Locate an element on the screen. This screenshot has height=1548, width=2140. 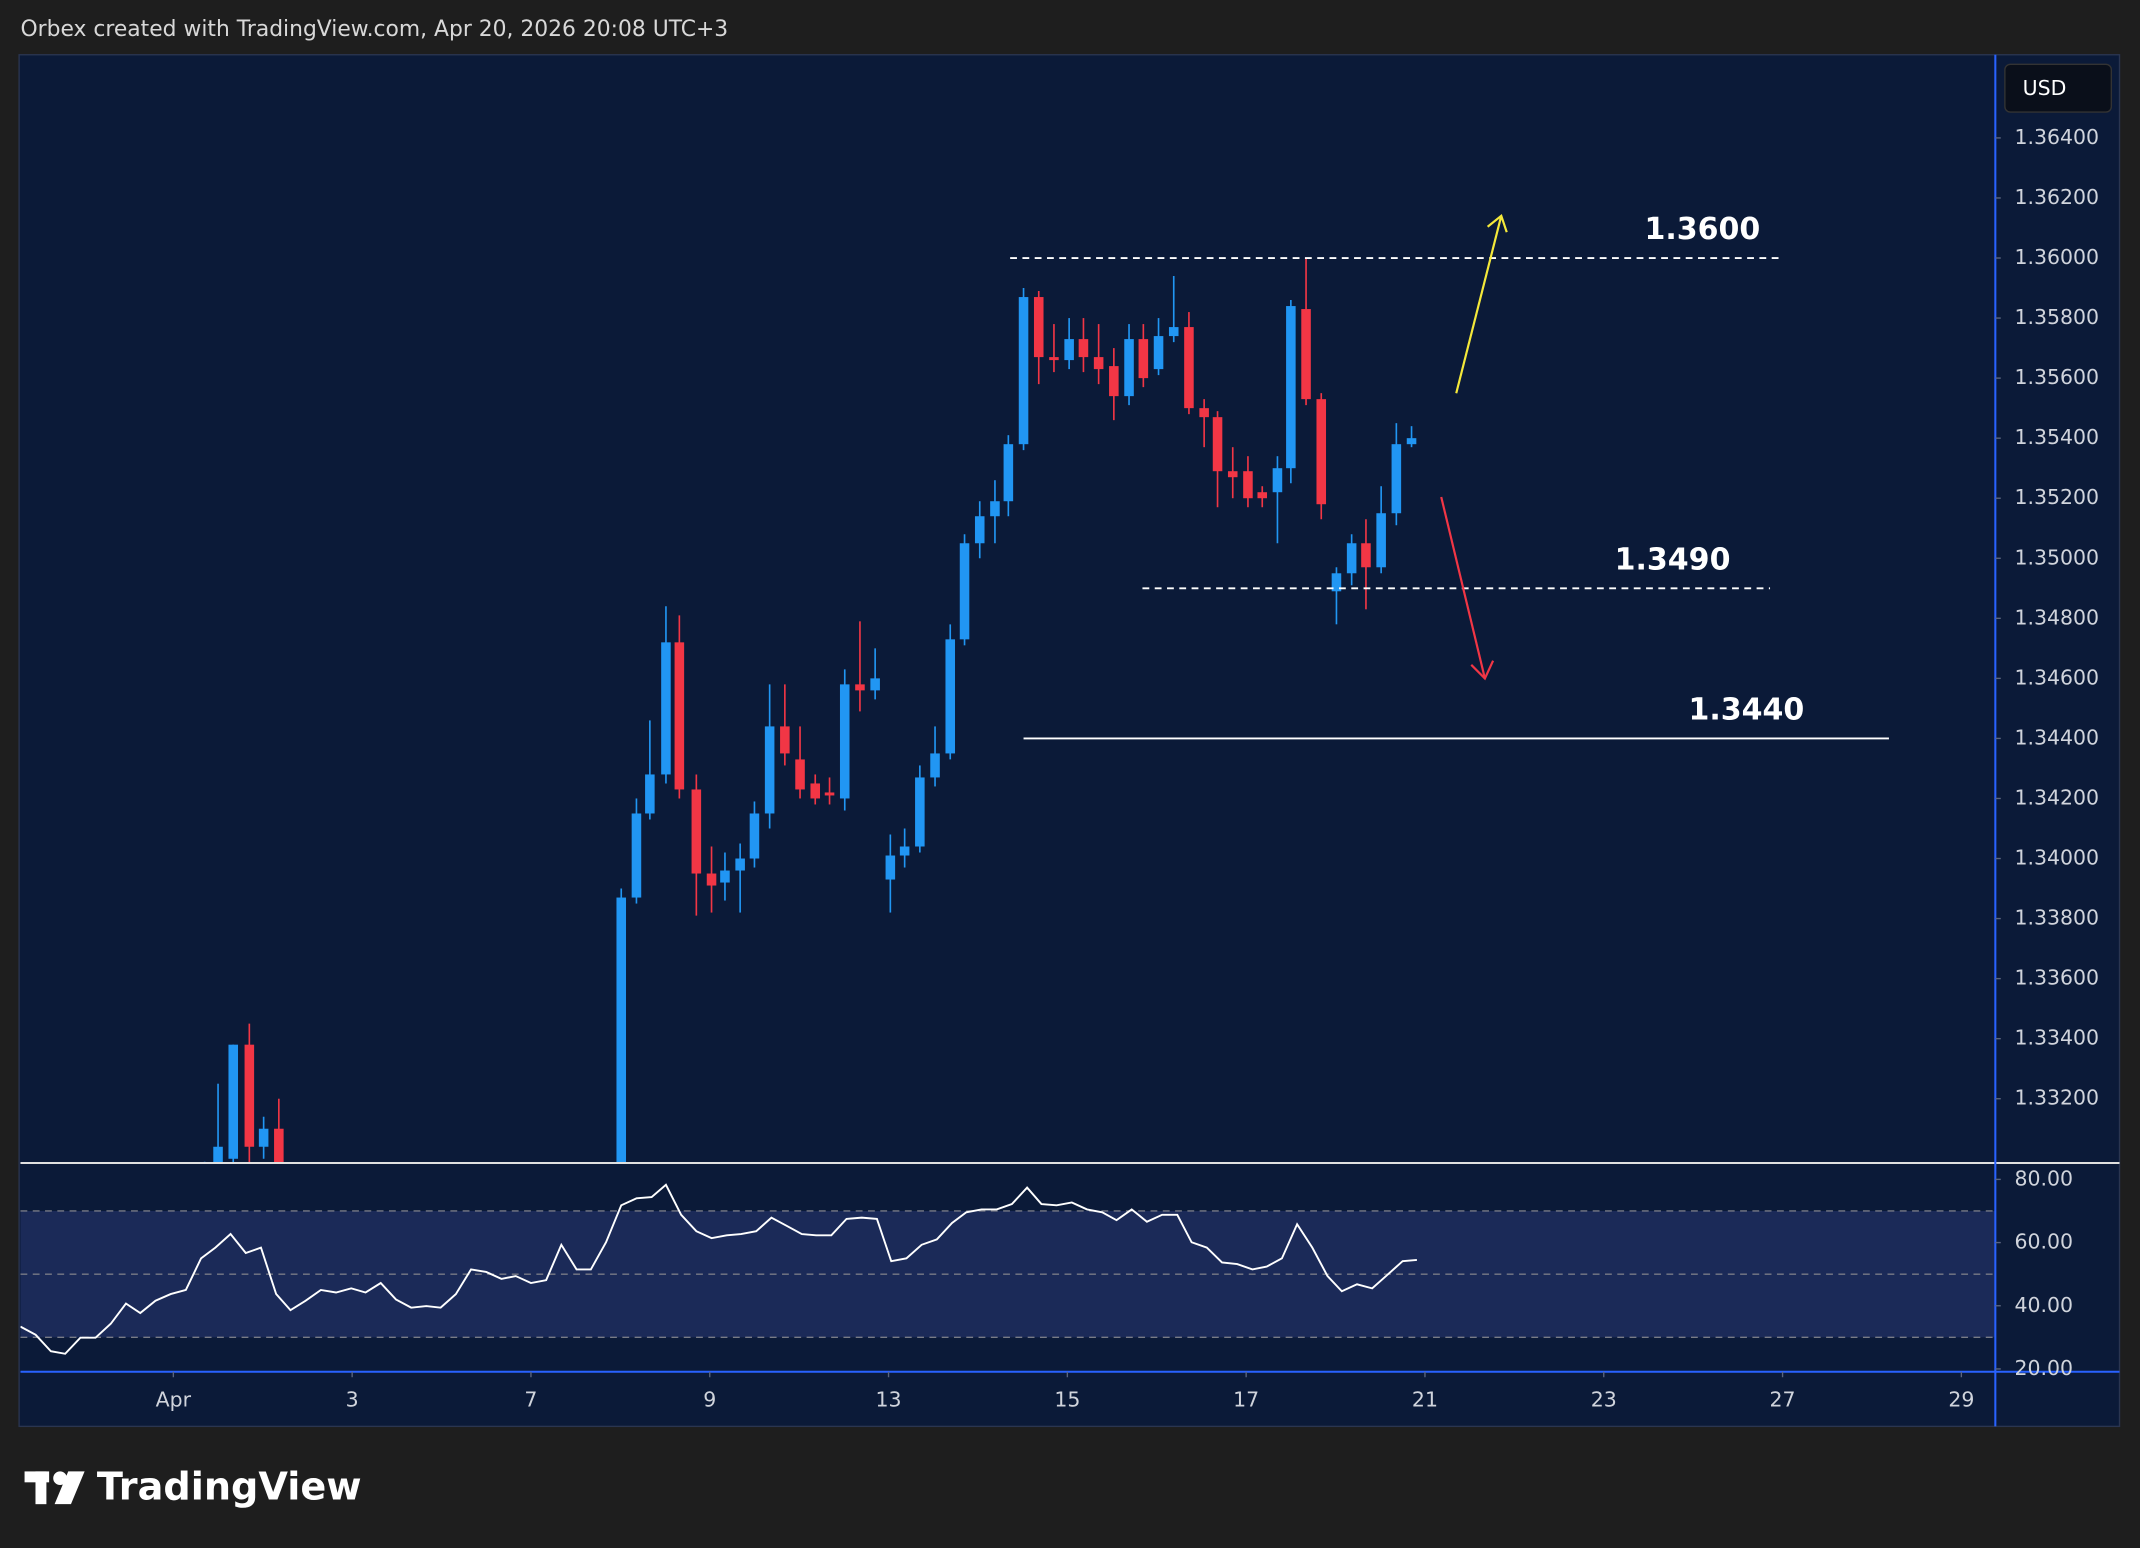
x-tick-label: 21 is located at coordinates (1425, 1399).